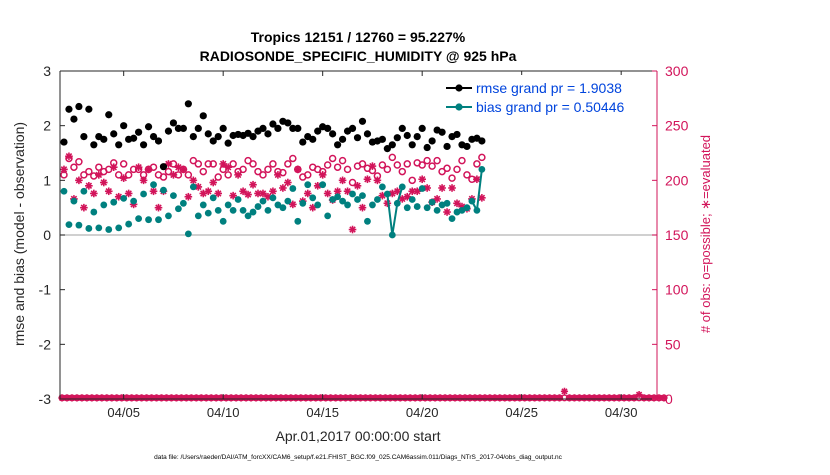 The height and width of the screenshot is (475, 830). I want to click on legend-label: rmse grand pr = 1.9038, so click(549, 88).